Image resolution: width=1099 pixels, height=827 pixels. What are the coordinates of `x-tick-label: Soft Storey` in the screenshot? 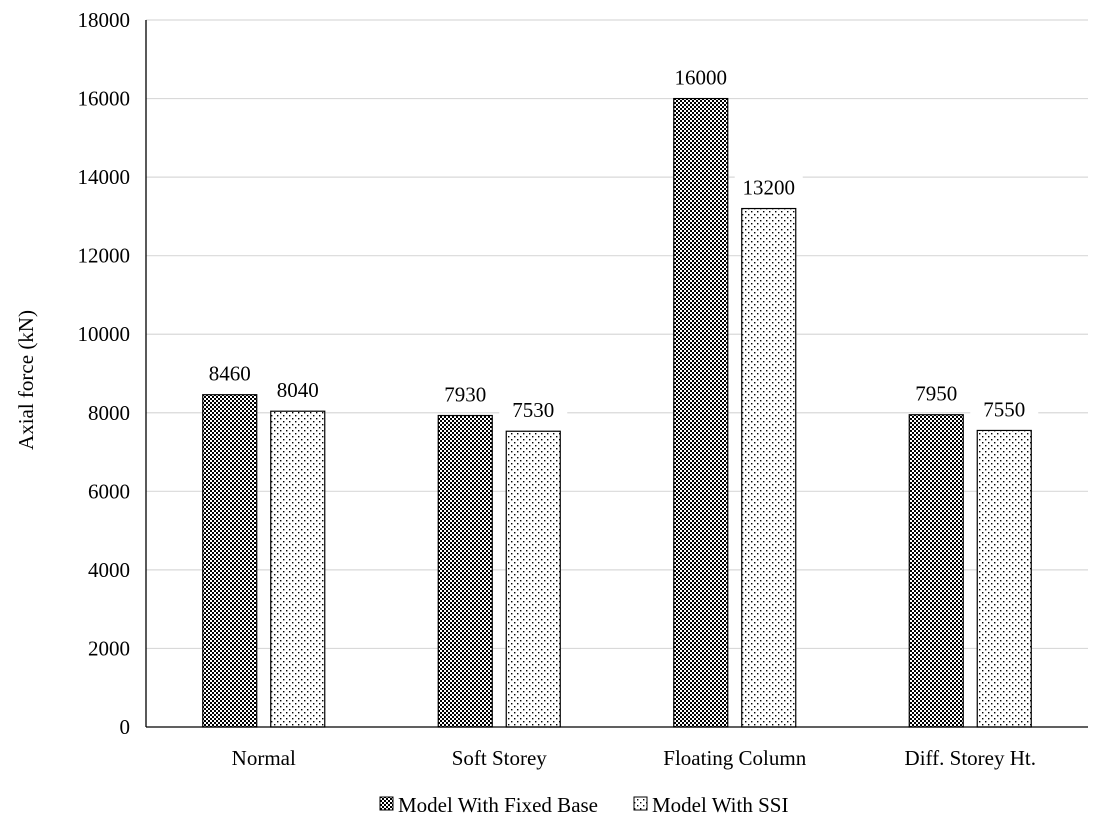 It's located at (500, 758).